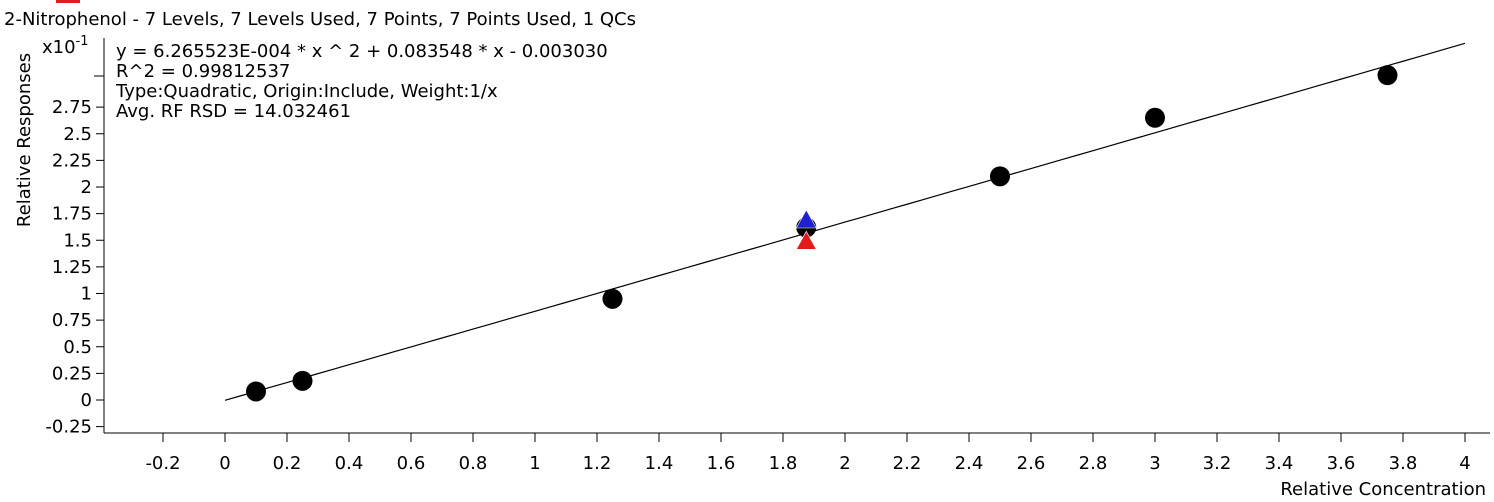 The height and width of the screenshot is (502, 1494). Describe the element at coordinates (349, 463) in the screenshot. I see `x-tick-label: 0.4` at that location.